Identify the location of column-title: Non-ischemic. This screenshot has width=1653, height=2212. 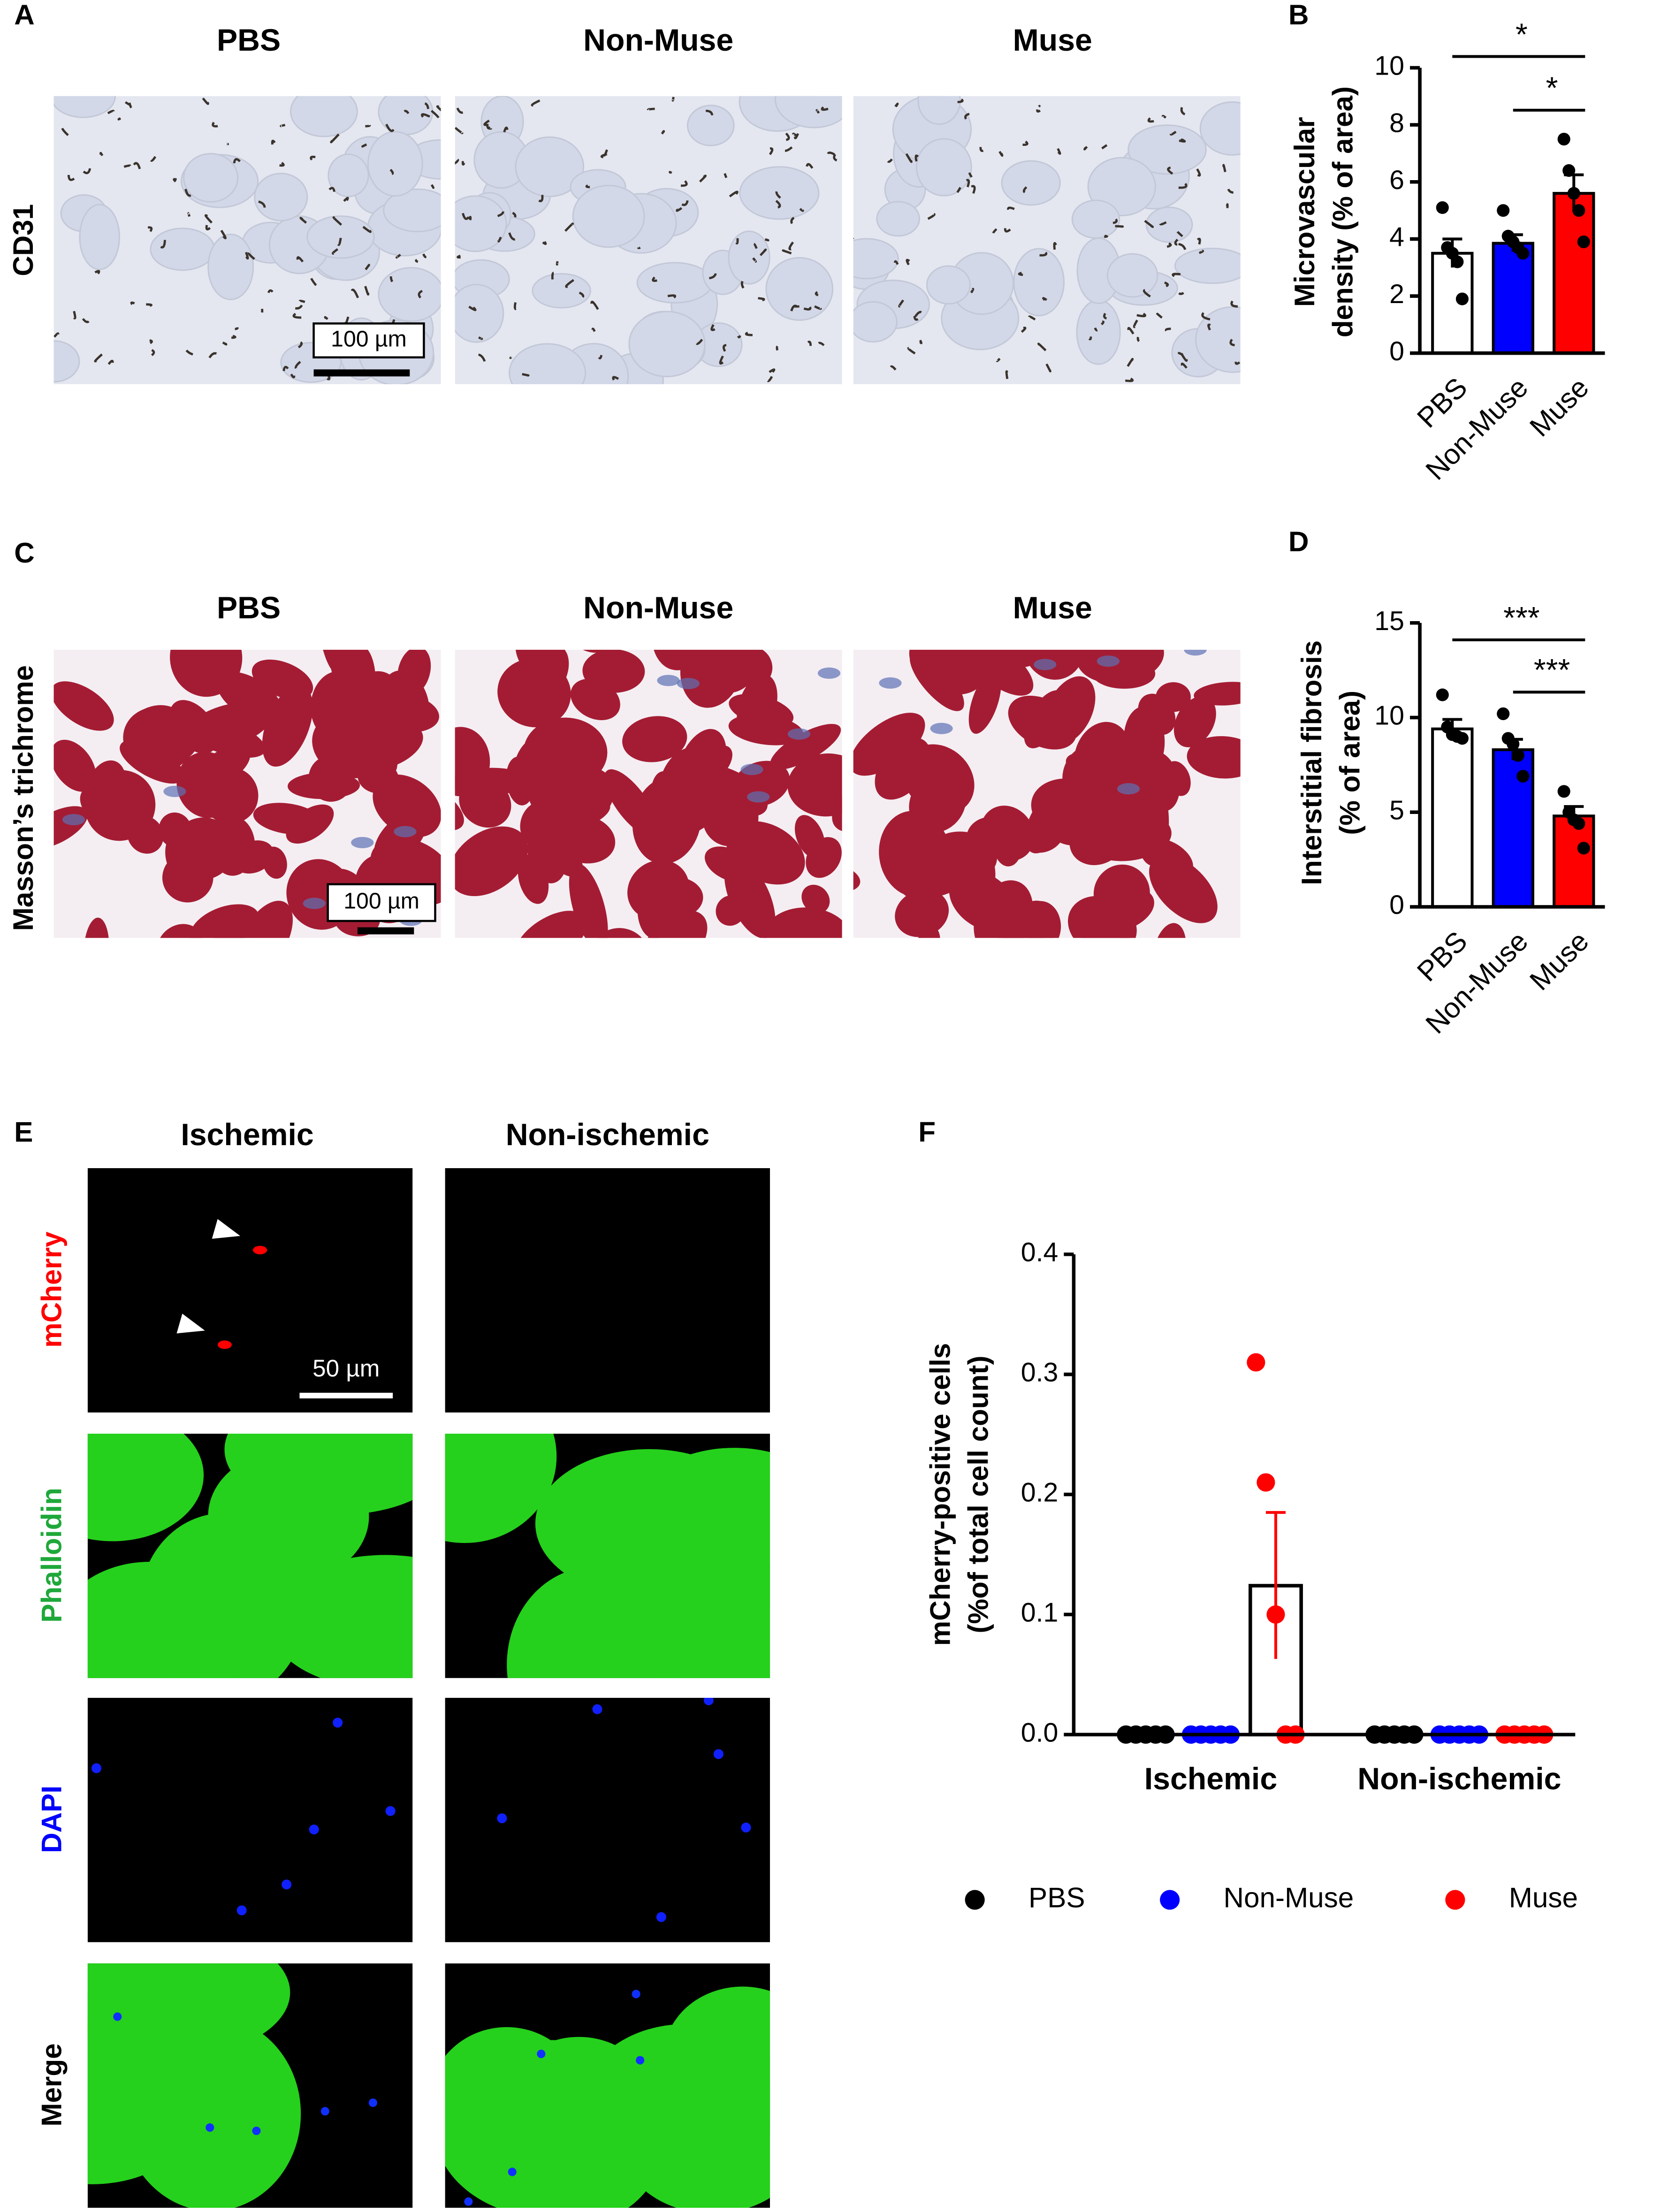
(607, 1134).